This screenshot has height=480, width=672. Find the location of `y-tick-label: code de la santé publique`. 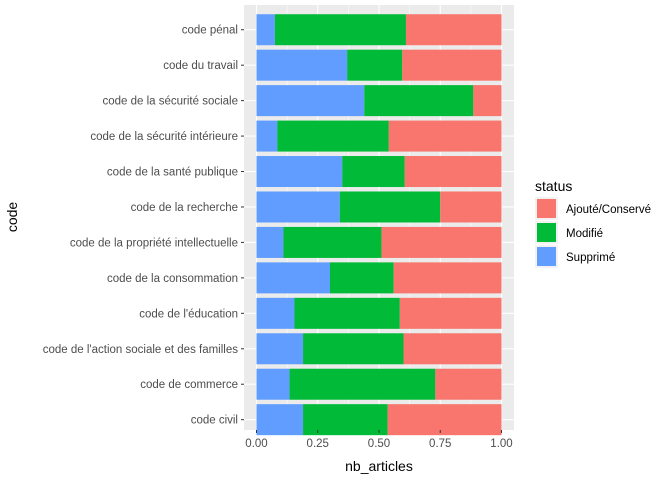

y-tick-label: code de la santé publique is located at coordinates (172, 173).